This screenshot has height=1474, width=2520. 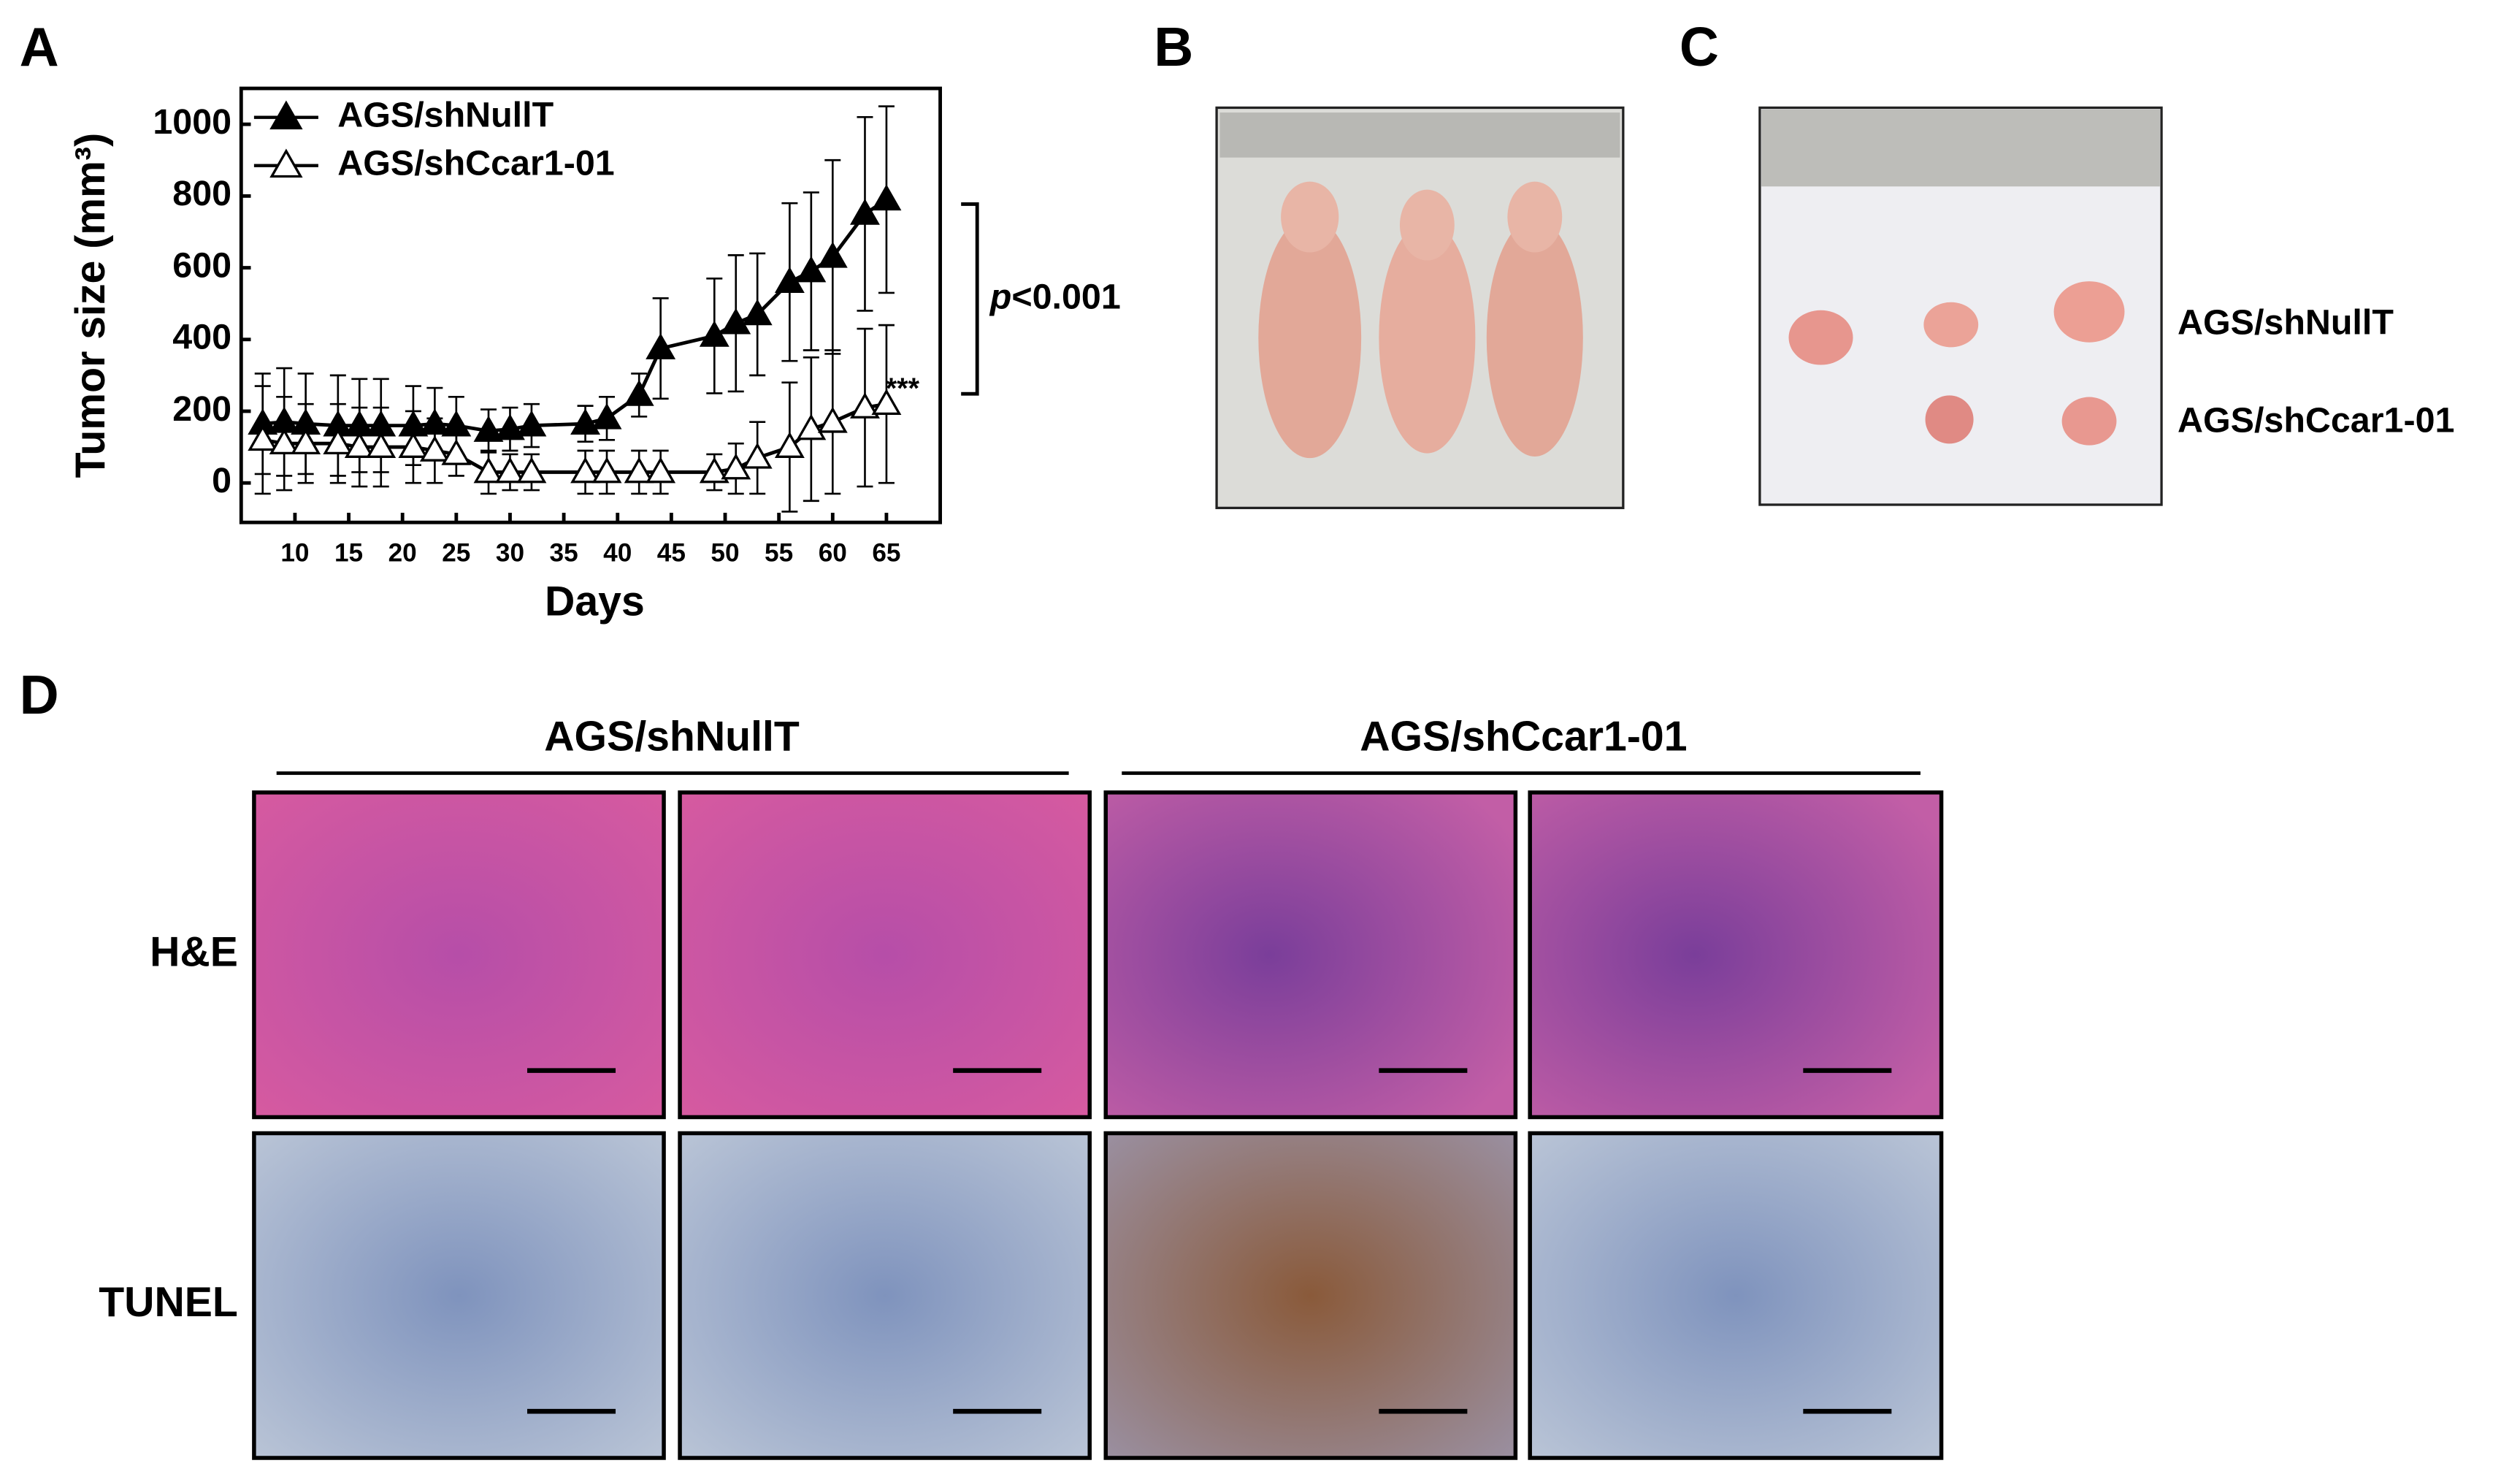 I want to click on y-tick-label: 400, so click(x=201, y=338).